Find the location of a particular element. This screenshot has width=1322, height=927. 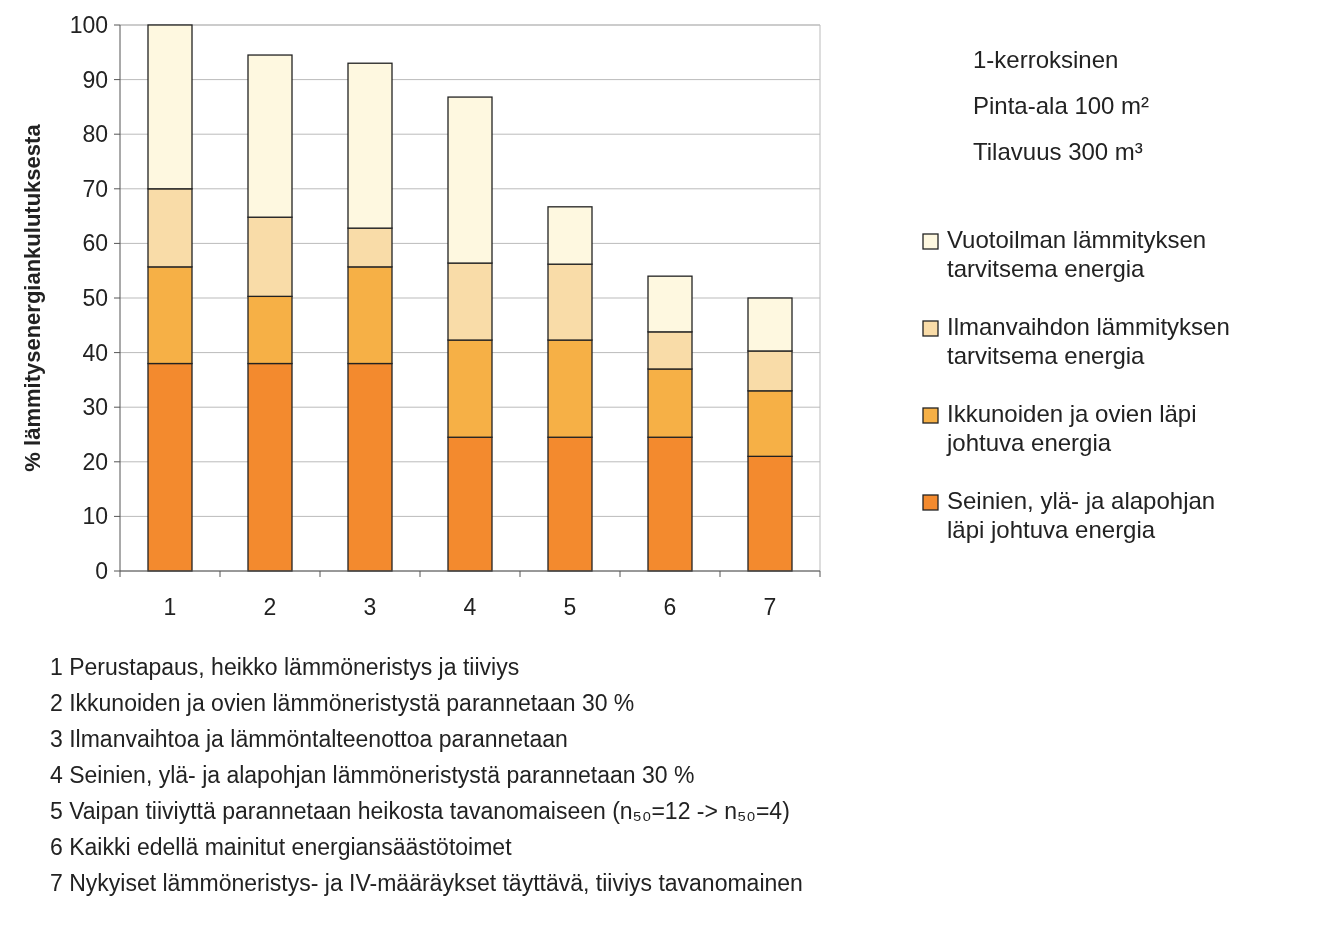

y-tick-label: 30 is located at coordinates (95, 407).